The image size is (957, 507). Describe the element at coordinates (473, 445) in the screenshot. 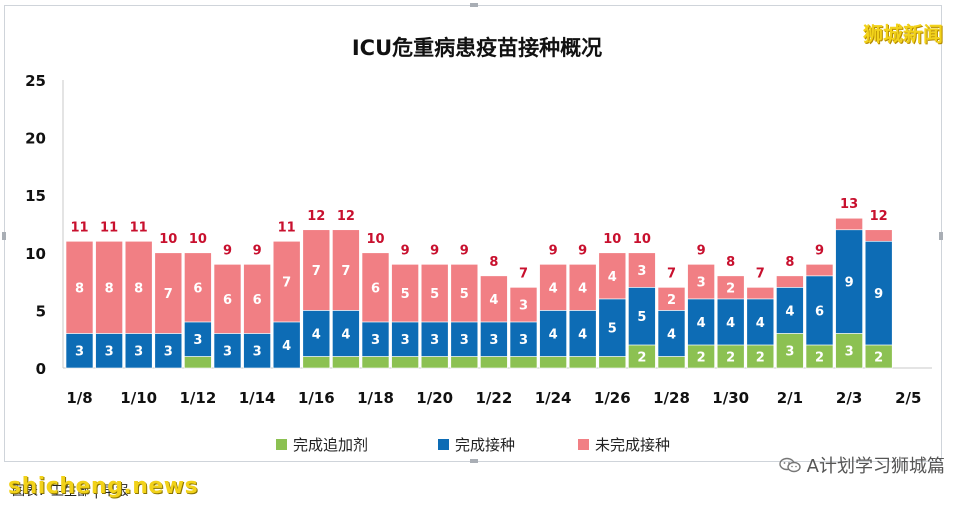

I see `legend: 完成追加剂 完成接种 未完成接种` at that location.